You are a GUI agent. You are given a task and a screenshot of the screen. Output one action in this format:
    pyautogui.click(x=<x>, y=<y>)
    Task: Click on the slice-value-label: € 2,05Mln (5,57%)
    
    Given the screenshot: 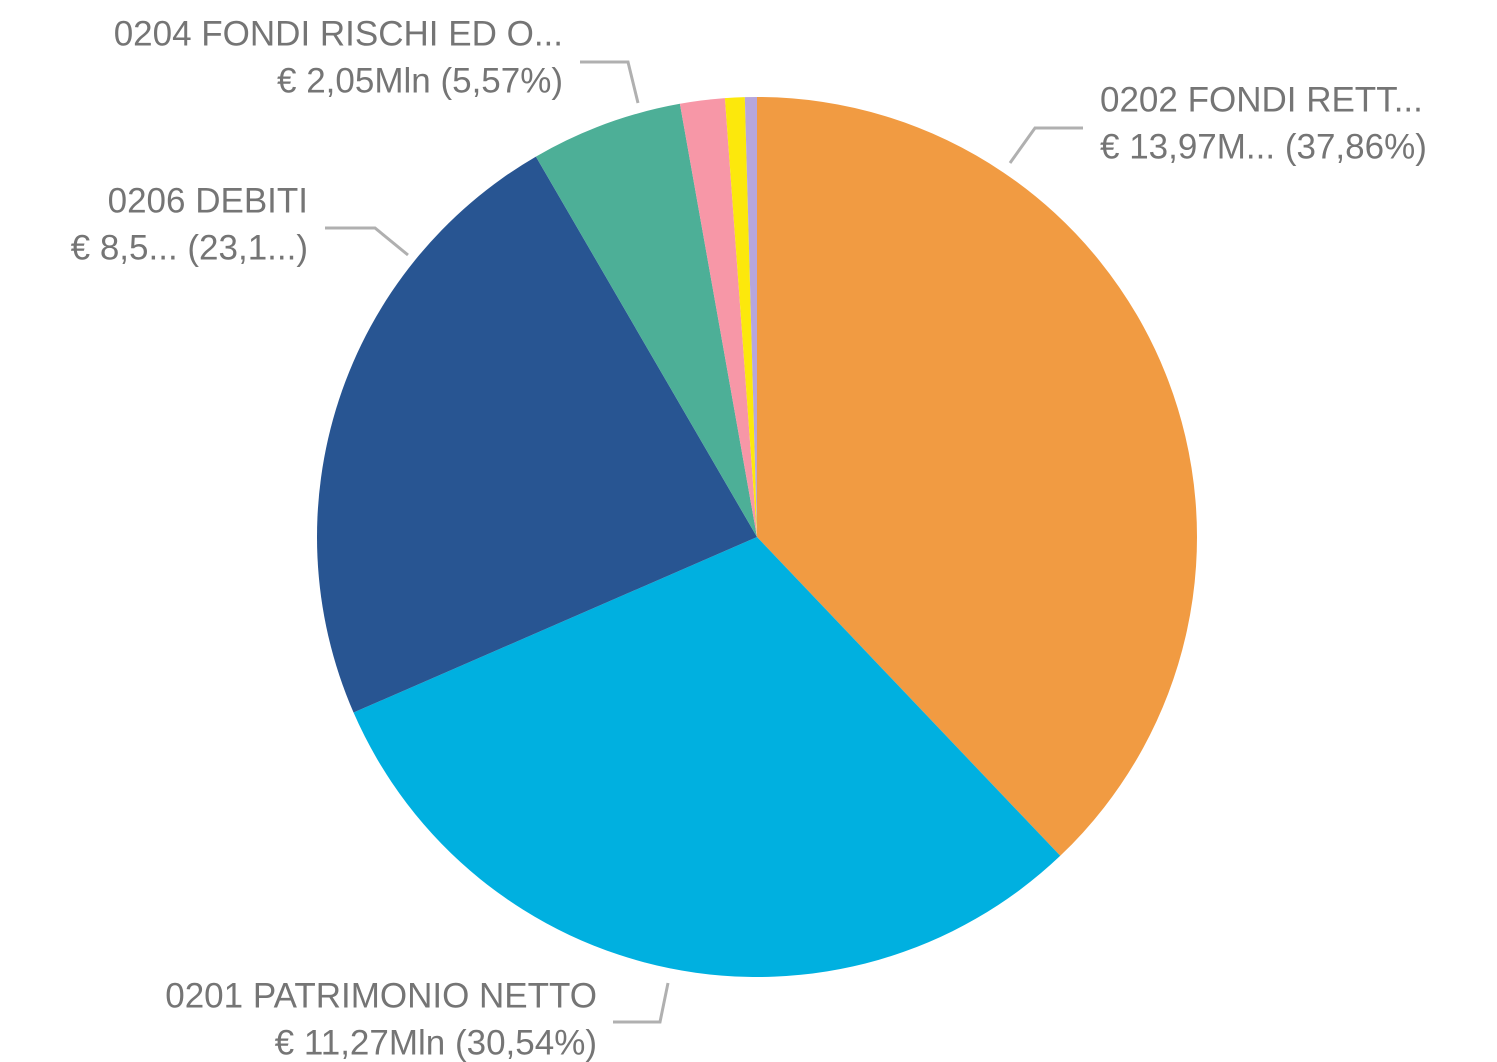 What is the action you would take?
    pyautogui.click(x=420, y=80)
    